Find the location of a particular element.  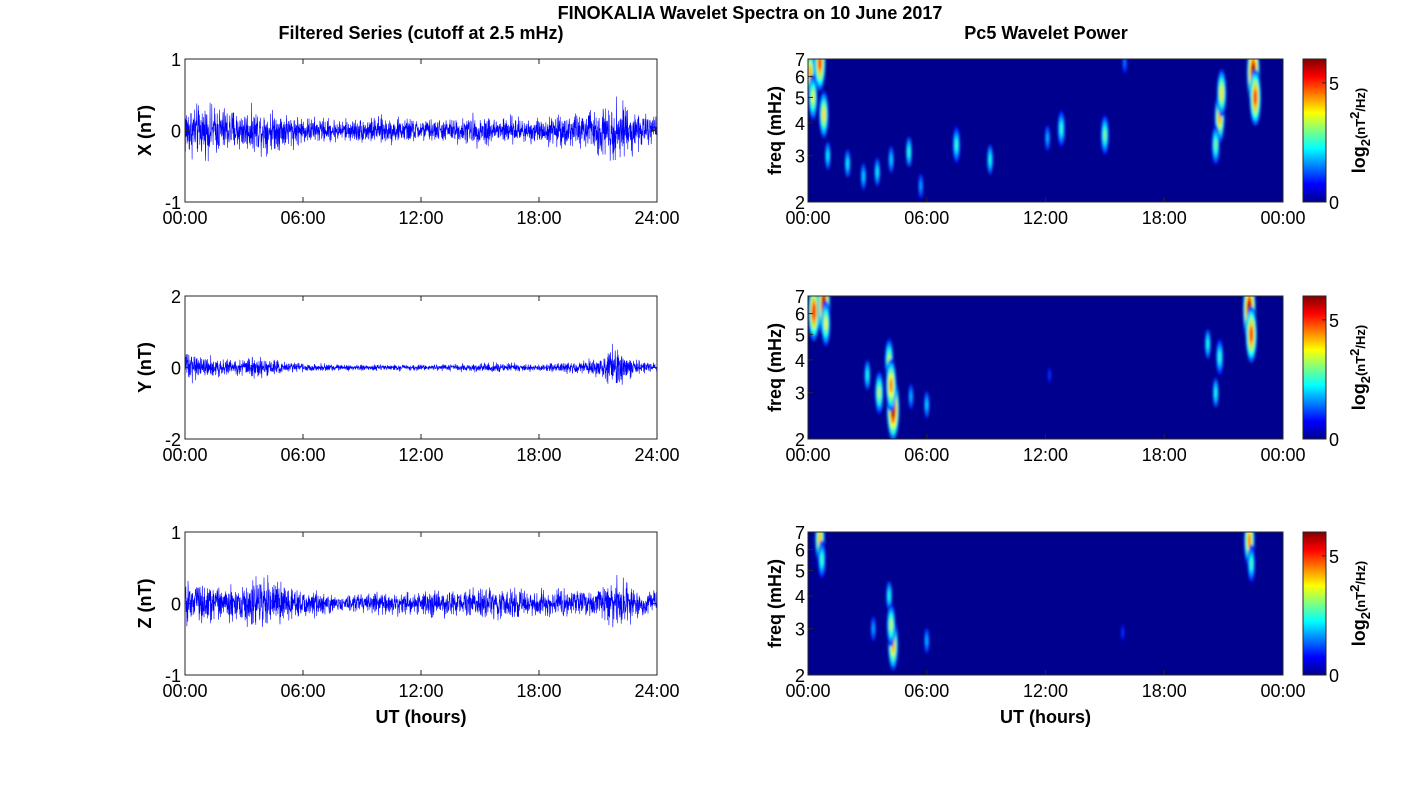

y-tick-label: 0 is located at coordinates (176, 369).